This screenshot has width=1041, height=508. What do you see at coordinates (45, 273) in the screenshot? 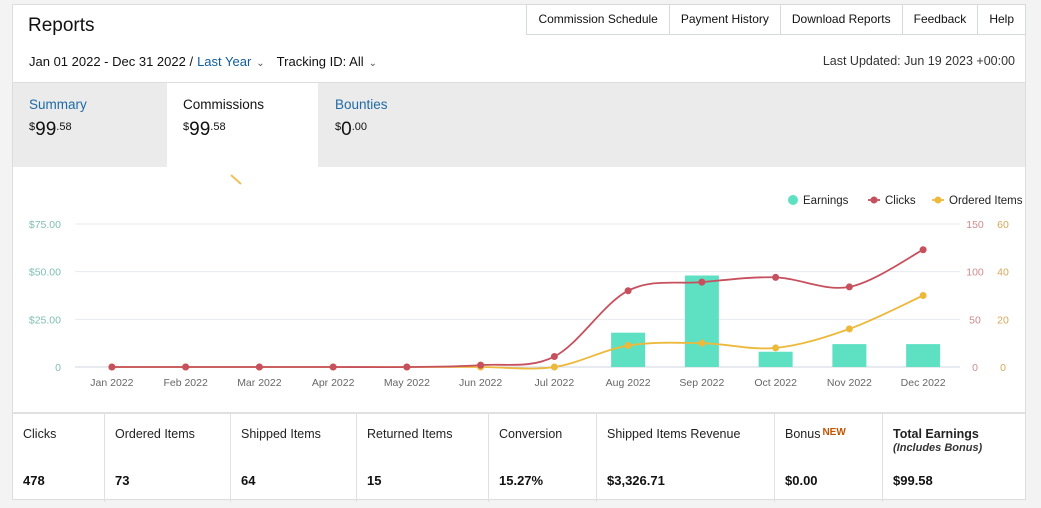
I see `y-left-tick-label: $50.00` at bounding box center [45, 273].